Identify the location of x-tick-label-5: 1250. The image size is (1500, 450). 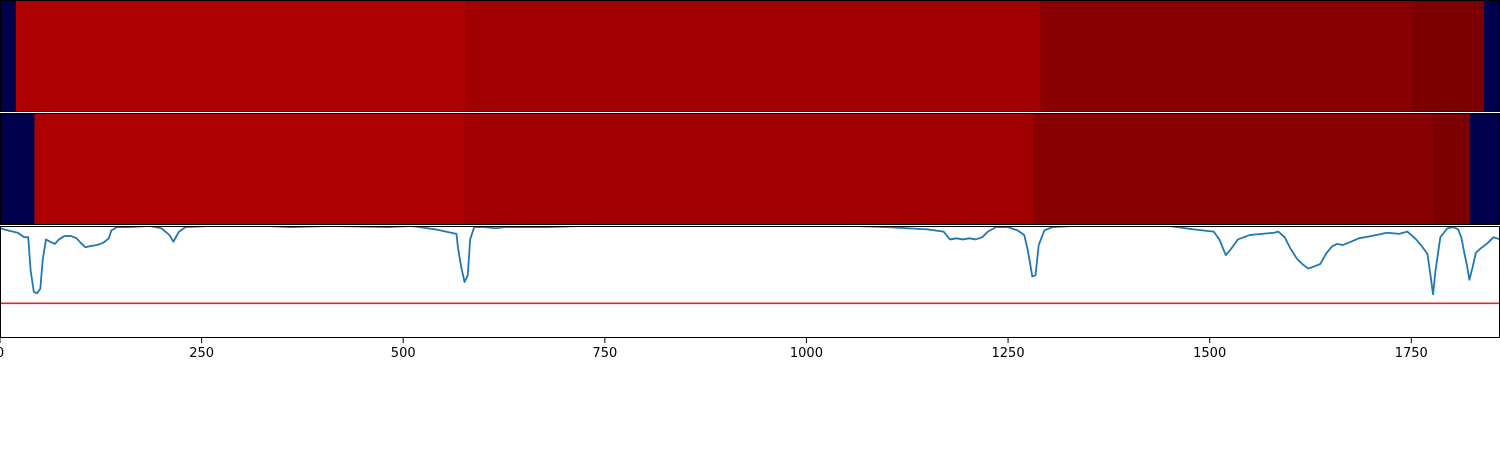
(1008, 353).